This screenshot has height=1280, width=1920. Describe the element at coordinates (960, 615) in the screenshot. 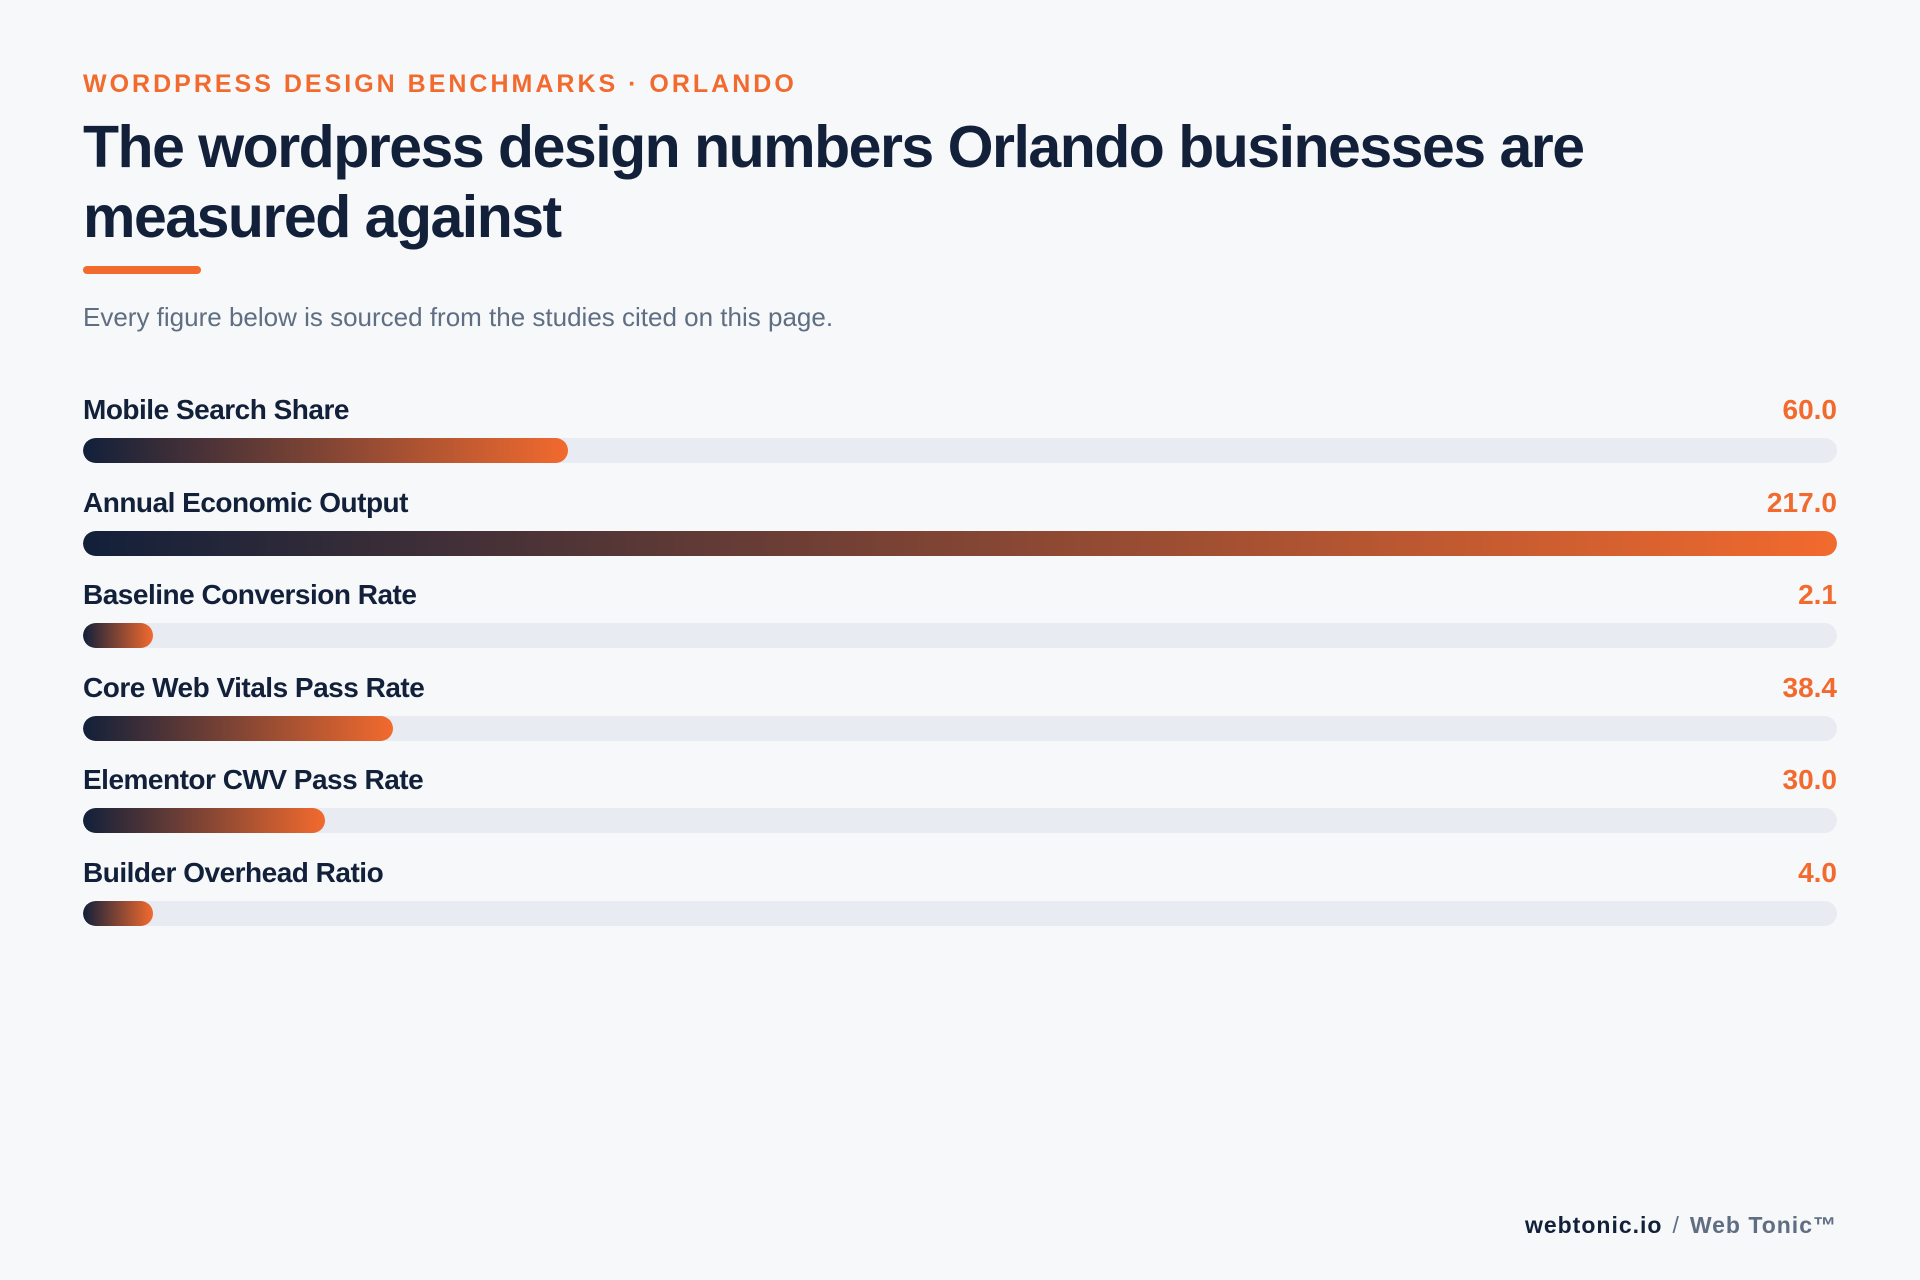

I see `bar-row: Baseline Conversion Rate 2.1` at that location.